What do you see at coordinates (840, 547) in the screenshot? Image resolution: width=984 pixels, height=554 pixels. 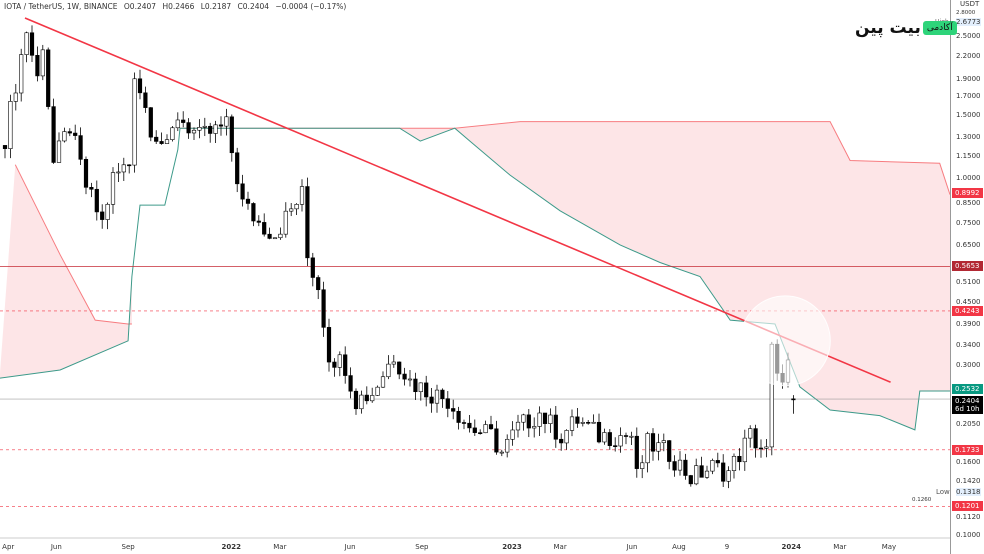 I see `time-tick: Mar` at bounding box center [840, 547].